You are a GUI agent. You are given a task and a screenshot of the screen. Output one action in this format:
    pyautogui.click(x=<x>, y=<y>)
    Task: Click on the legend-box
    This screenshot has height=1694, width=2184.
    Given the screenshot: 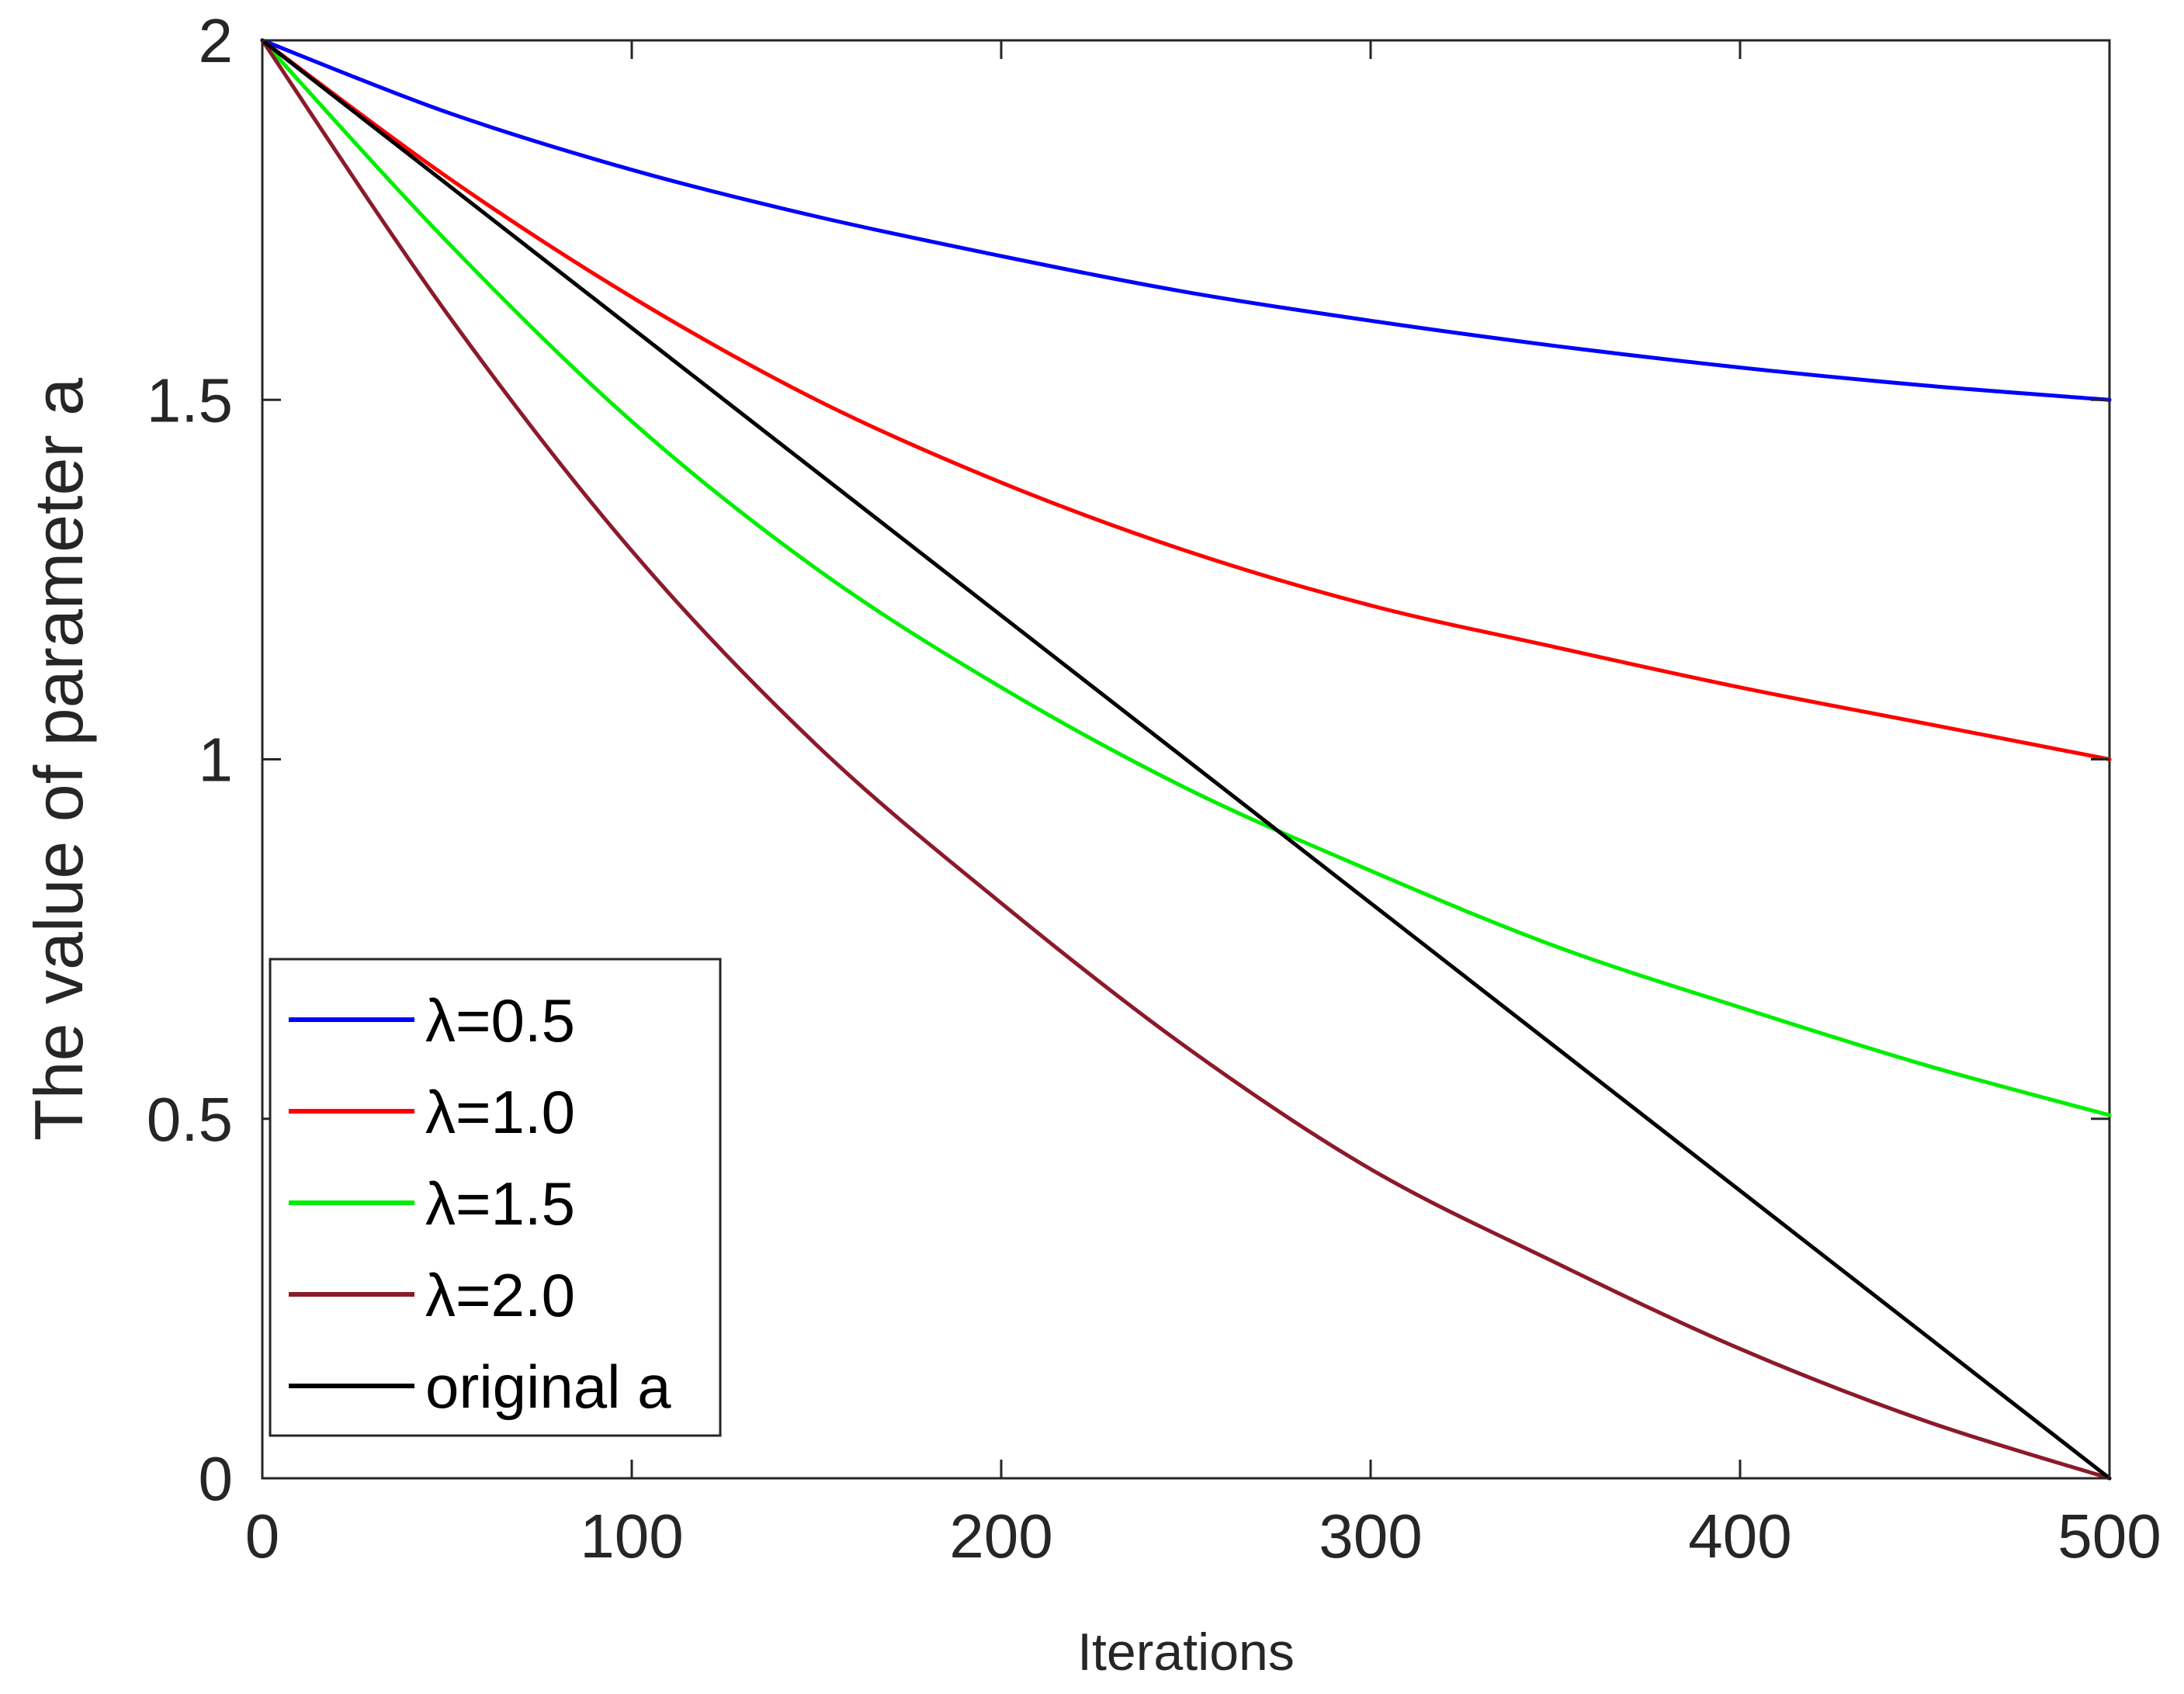 What is the action you would take?
    pyautogui.click(x=496, y=1197)
    